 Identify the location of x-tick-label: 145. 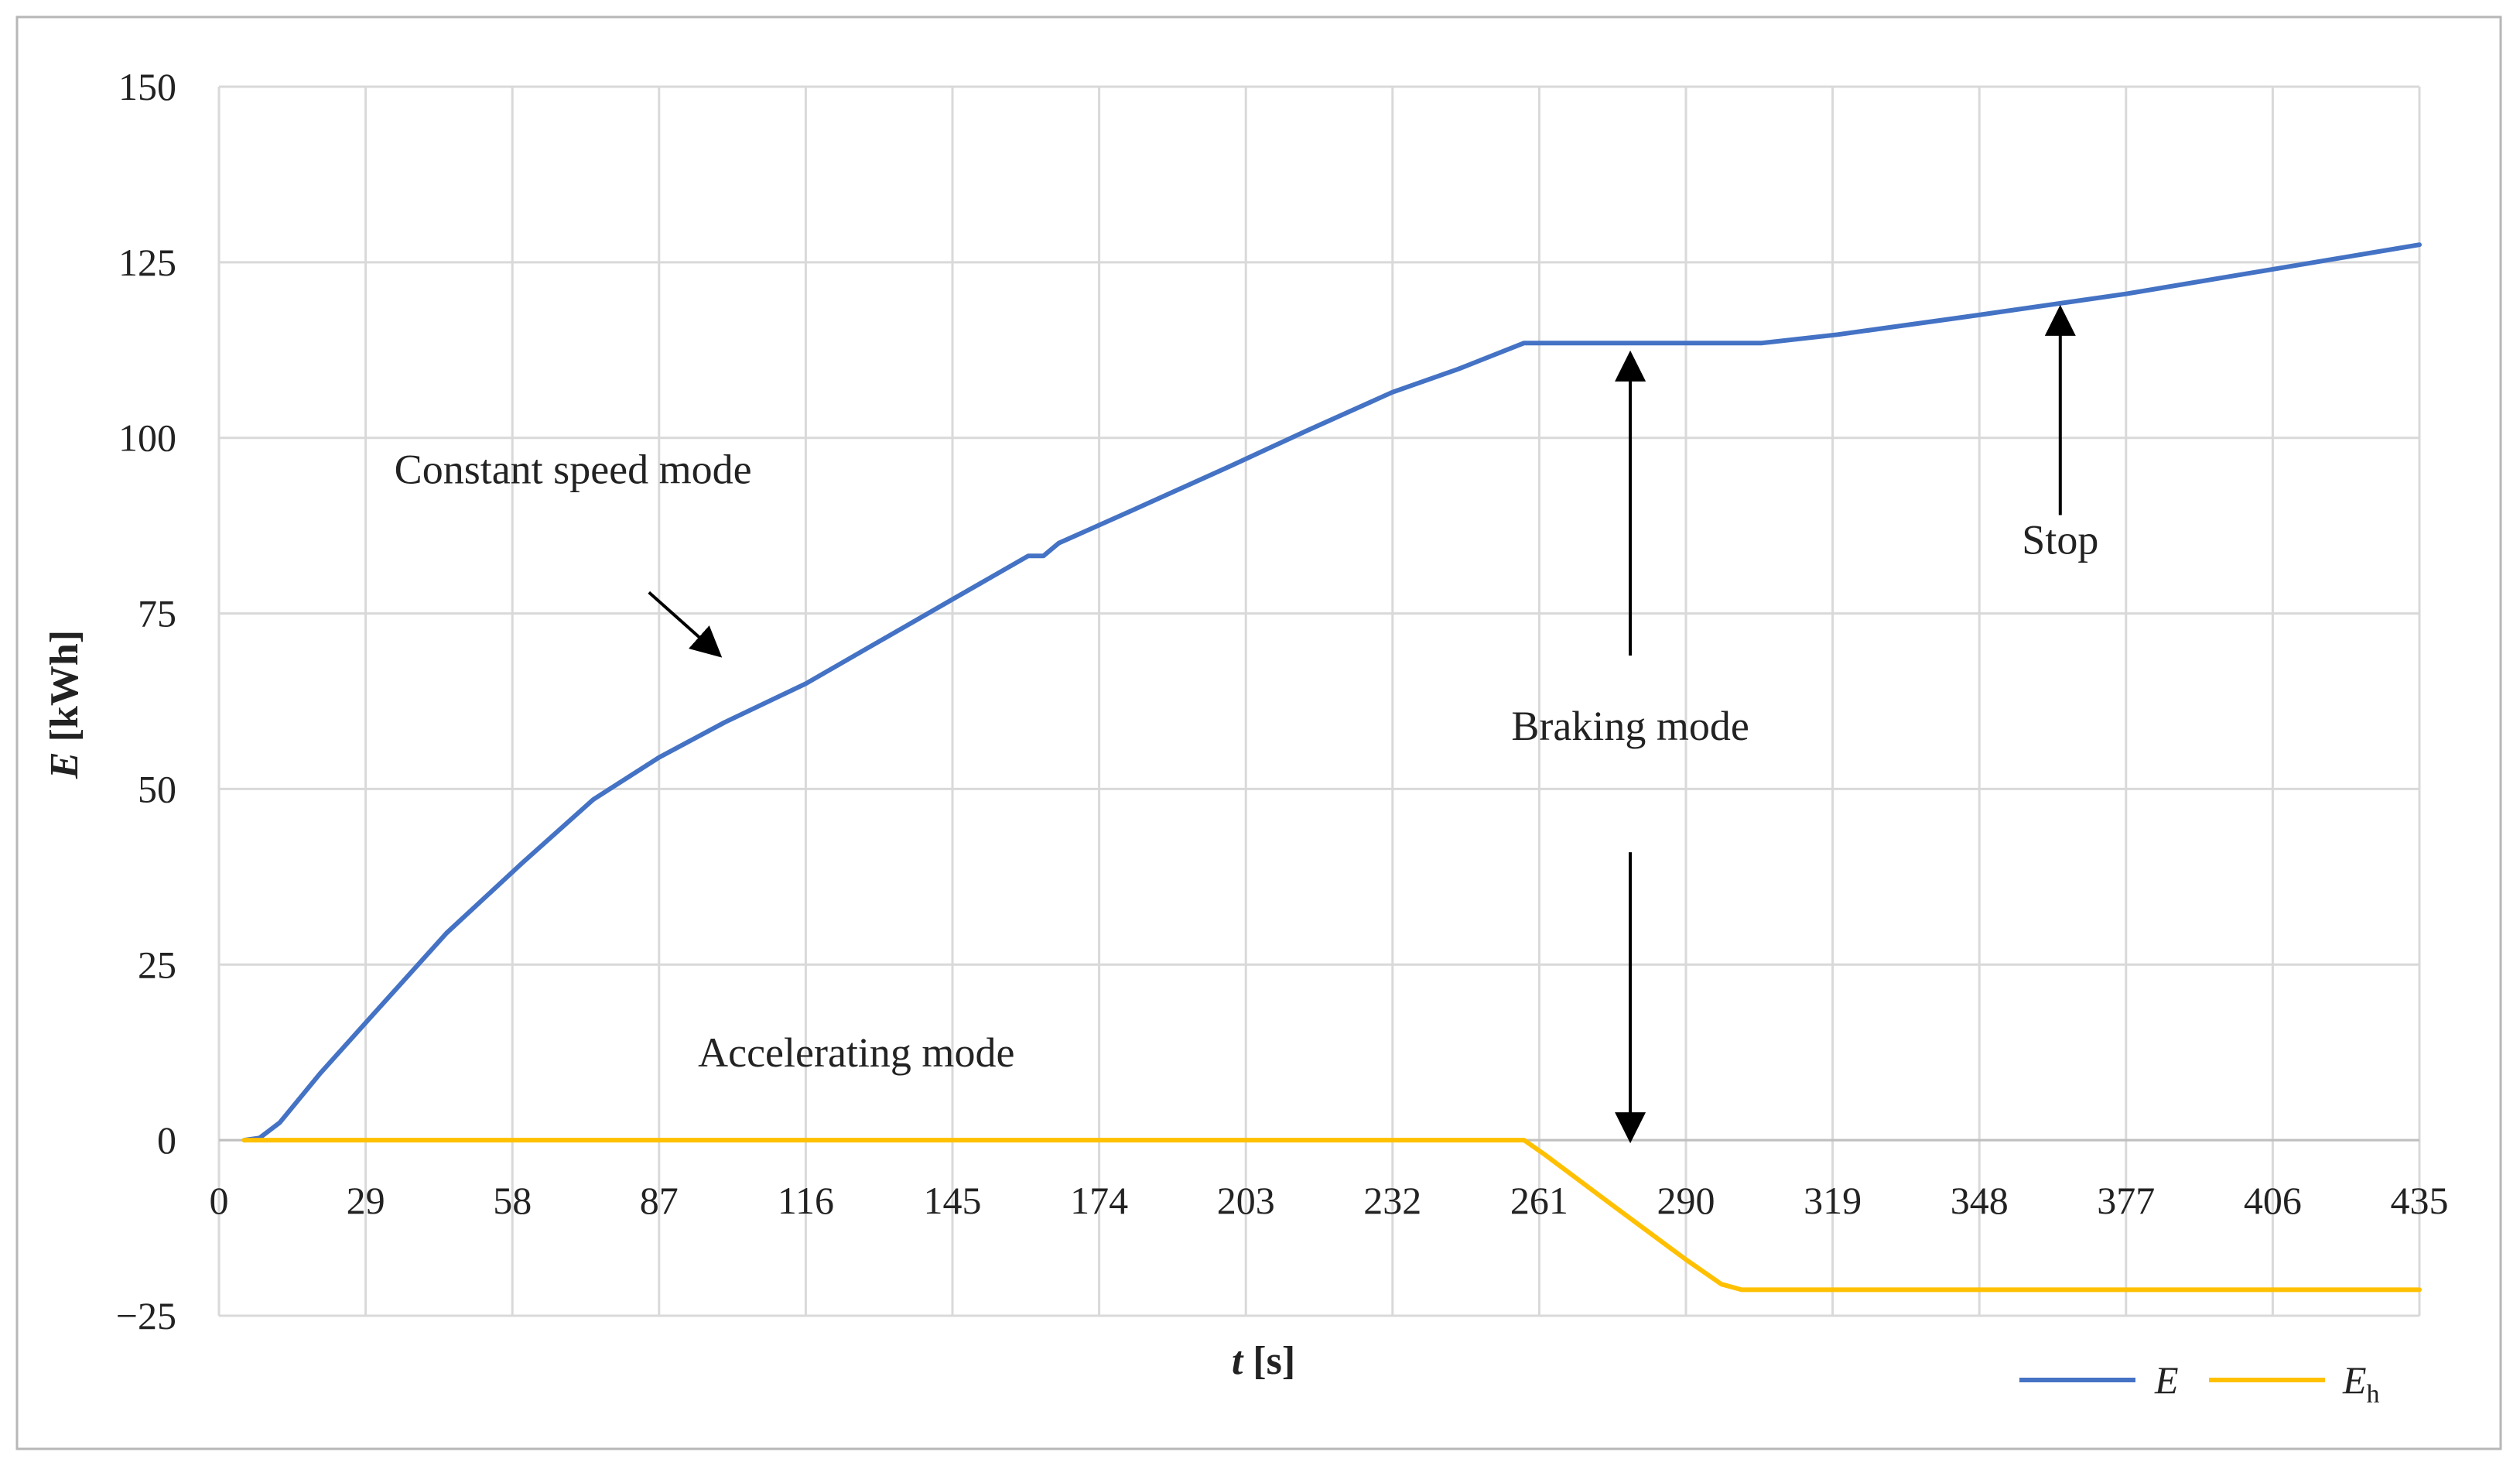
(953, 1200).